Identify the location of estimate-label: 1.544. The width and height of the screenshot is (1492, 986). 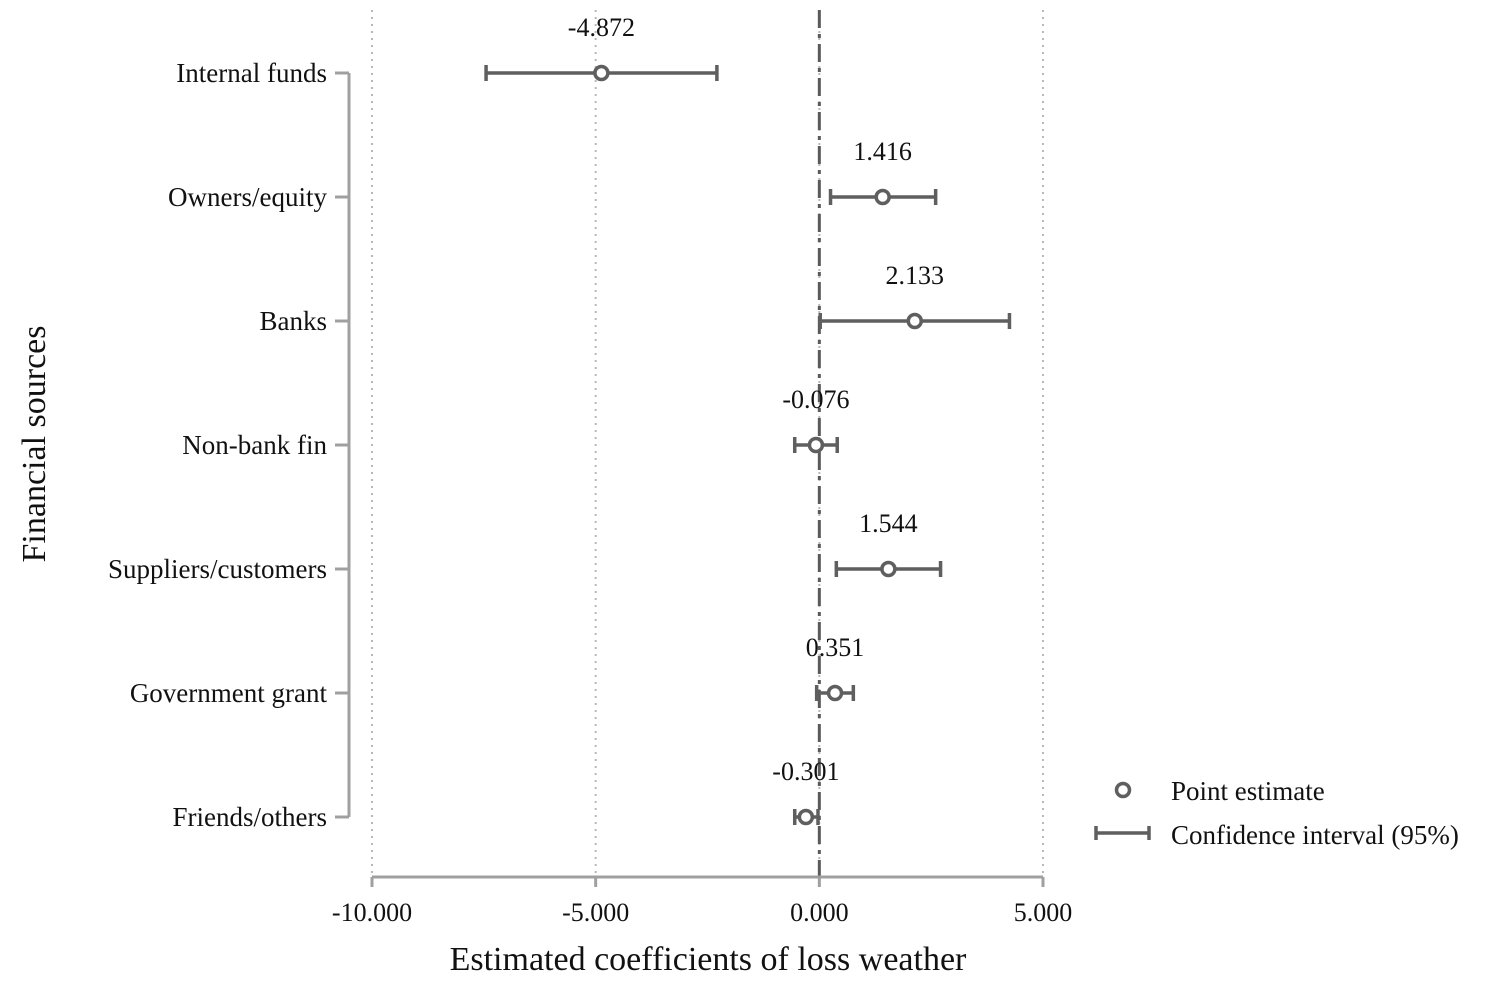
(888, 523).